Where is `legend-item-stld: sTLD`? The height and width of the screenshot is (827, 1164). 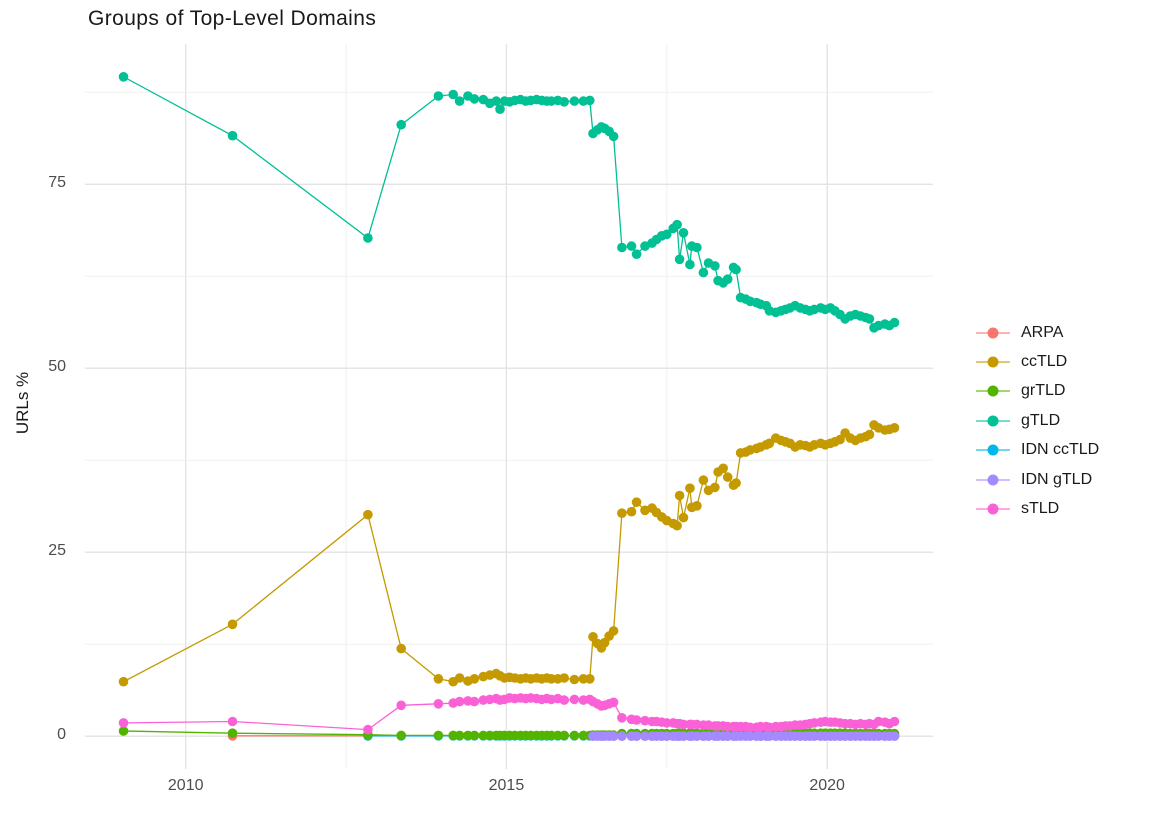
legend-item-stld: sTLD is located at coordinates (1037, 508).